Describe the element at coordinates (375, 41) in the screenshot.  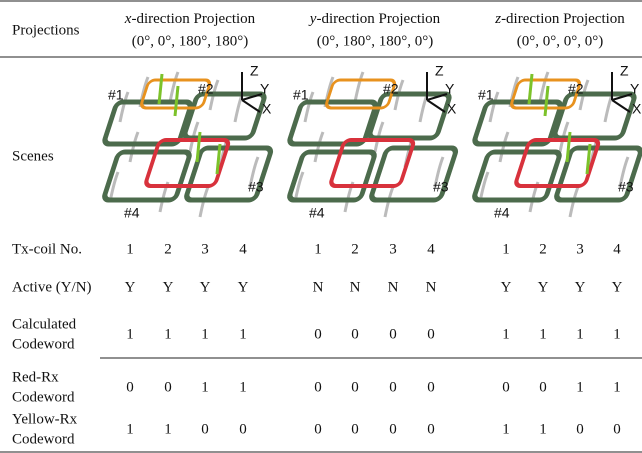
I see `projection-angles: (0°, 180°, 180°, 0°)` at that location.